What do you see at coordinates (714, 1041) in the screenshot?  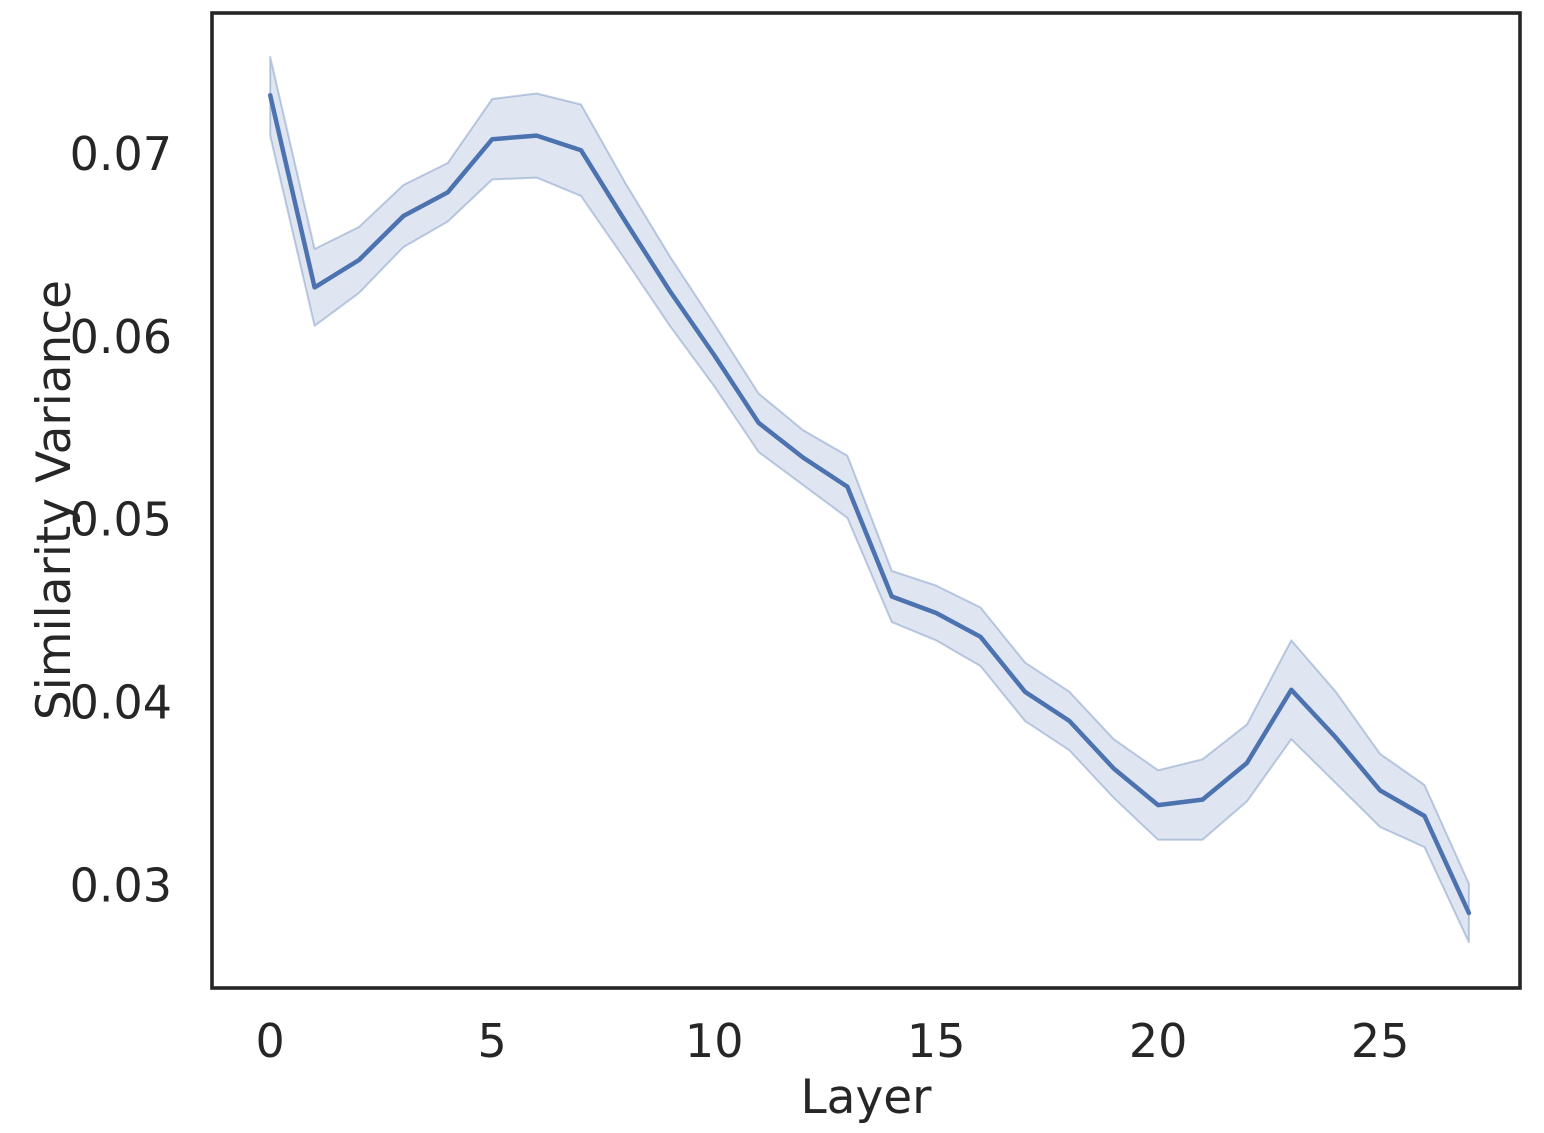 I see `x-tick-label: 10` at bounding box center [714, 1041].